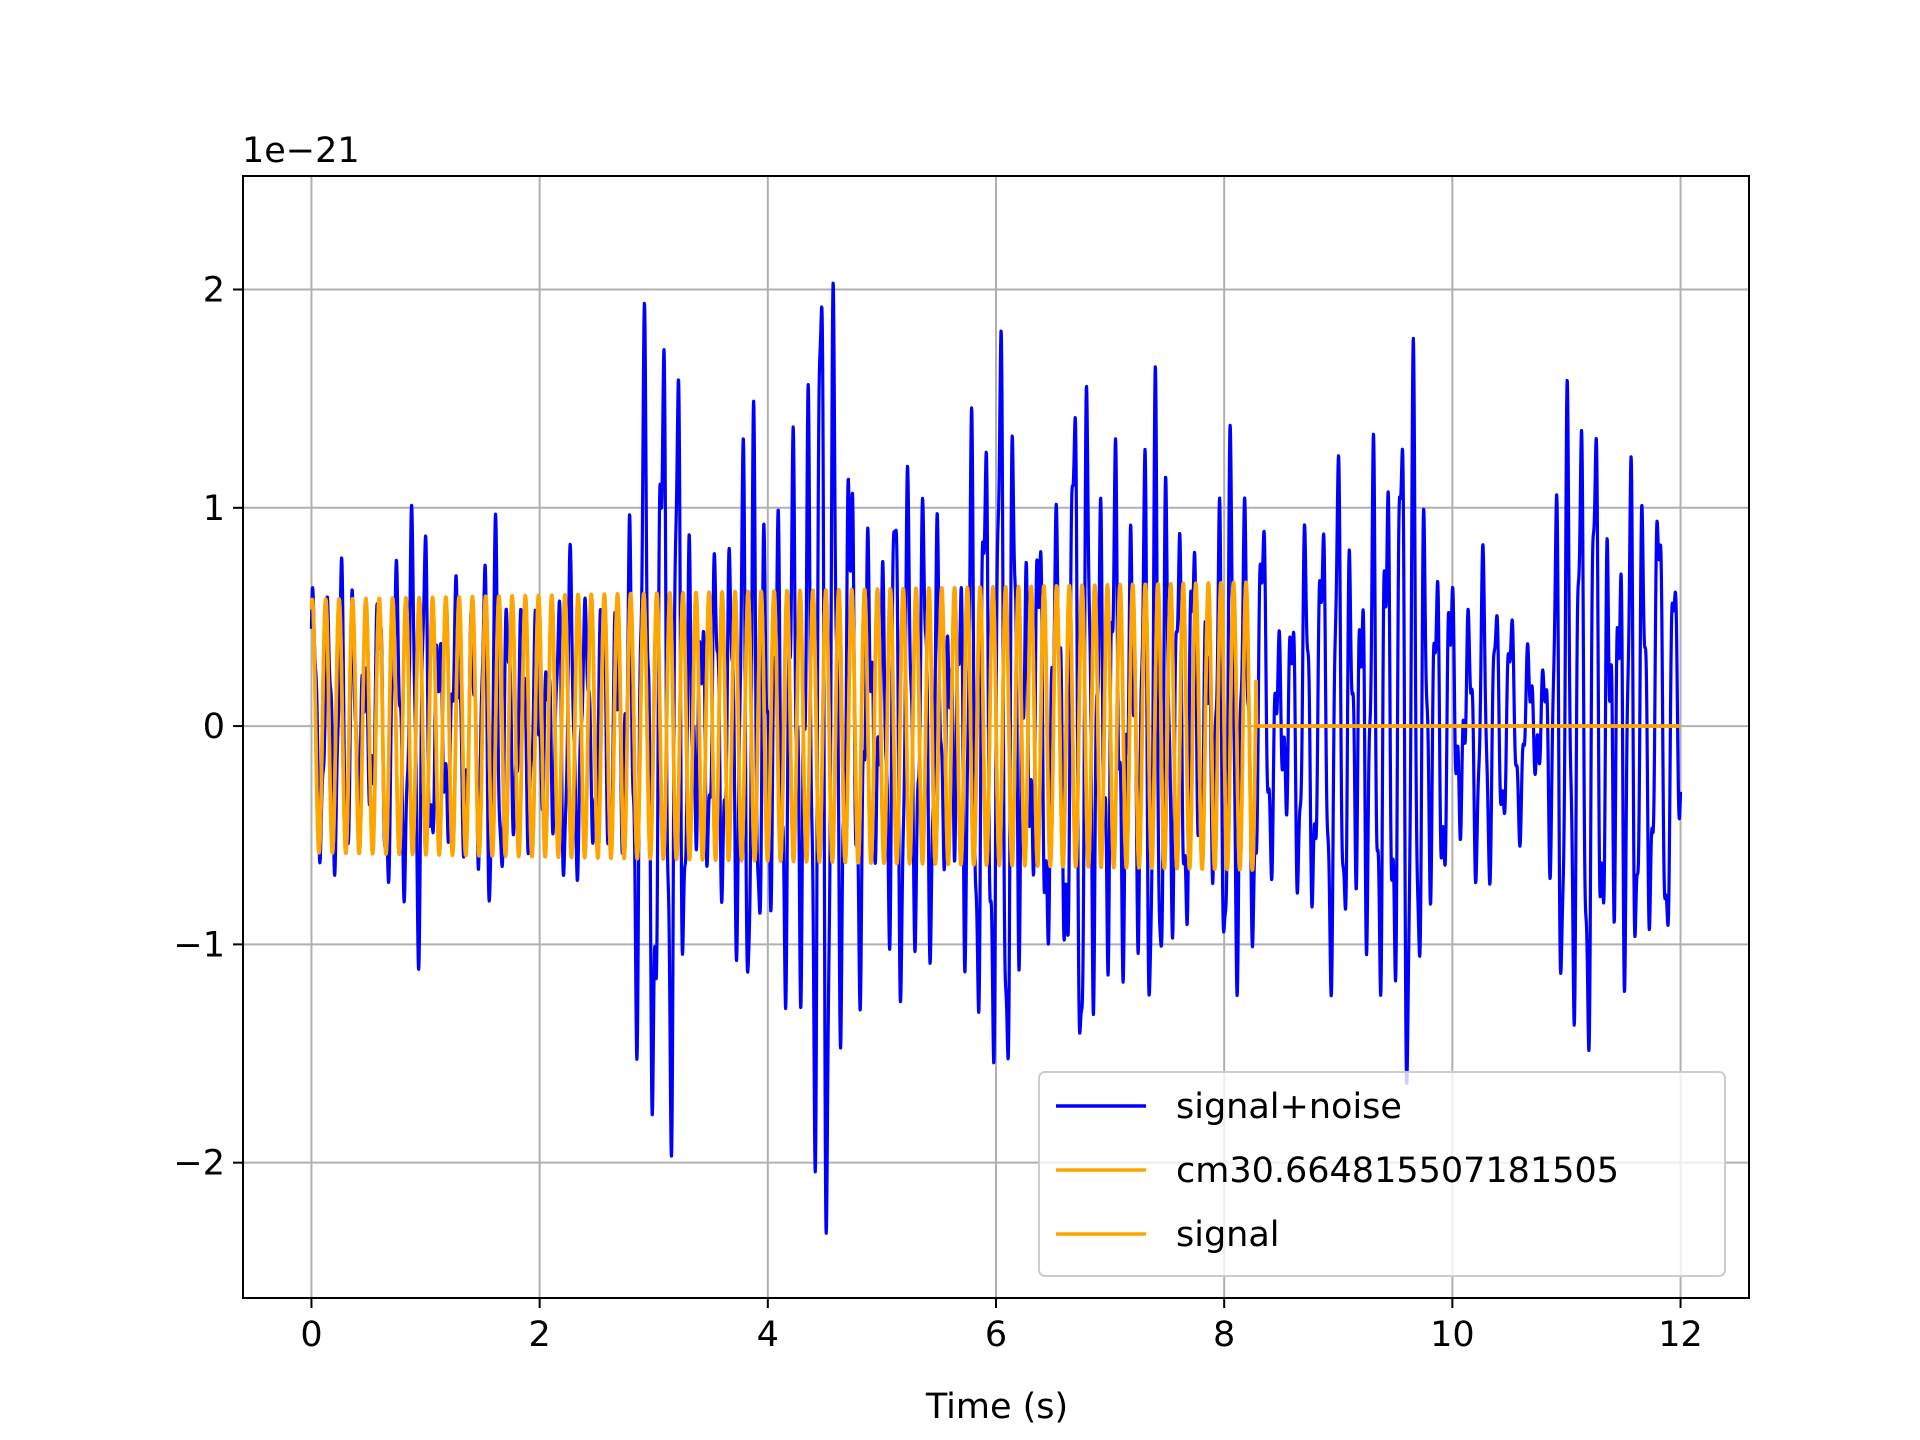  Describe the element at coordinates (199, 1164) in the screenshot. I see `y-tick-label-0: −2` at that location.